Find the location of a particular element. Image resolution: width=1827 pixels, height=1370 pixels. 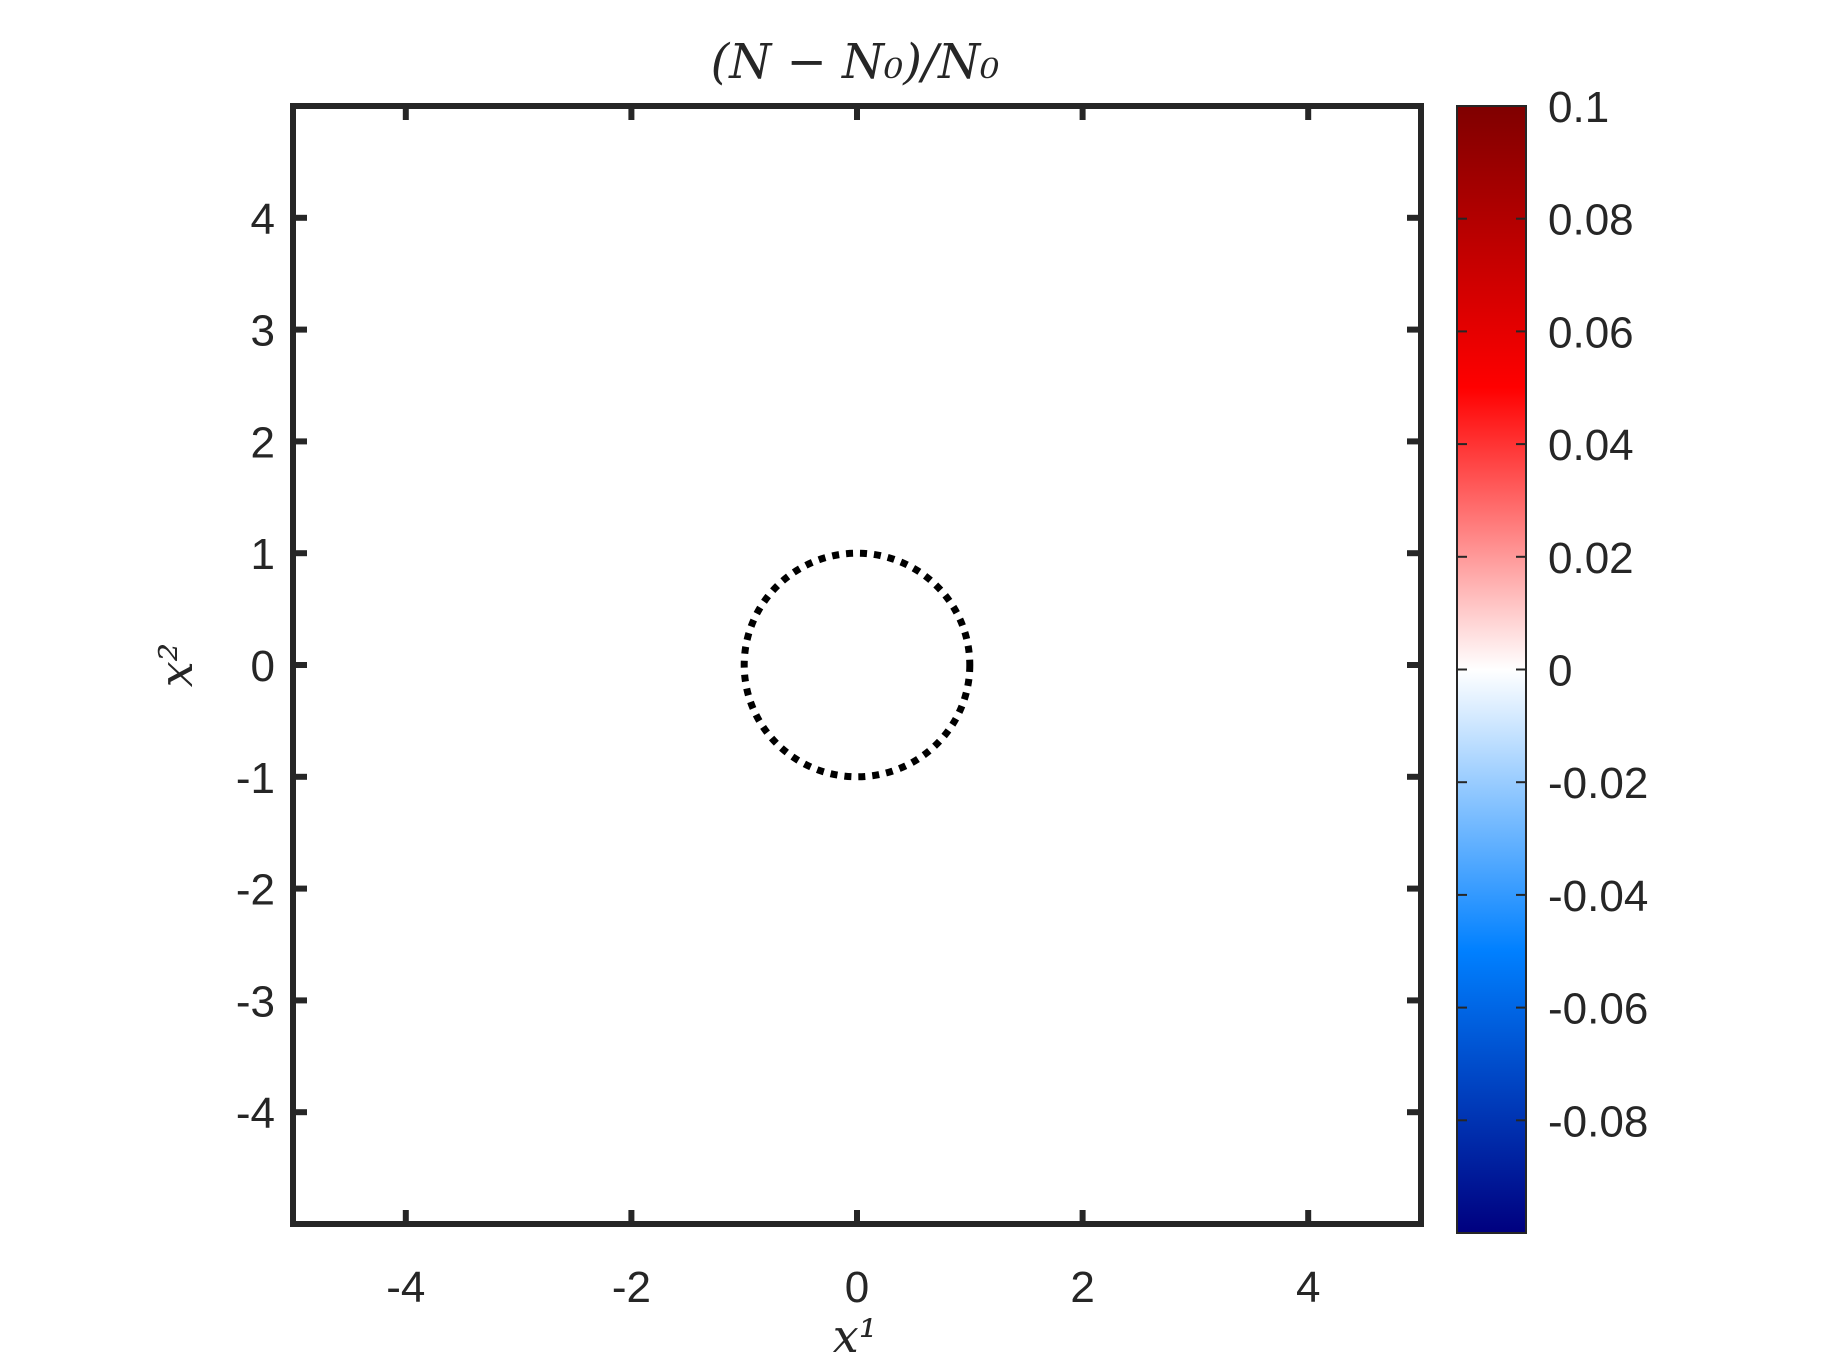

colorbar is located at coordinates (1491, 669).